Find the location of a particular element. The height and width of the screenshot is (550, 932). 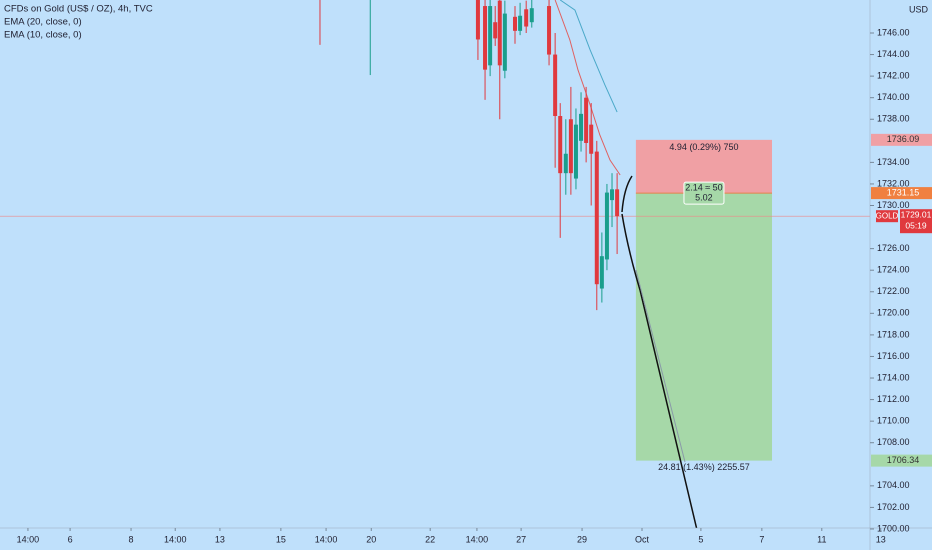

symbol-tag is located at coordinates (887, 216).